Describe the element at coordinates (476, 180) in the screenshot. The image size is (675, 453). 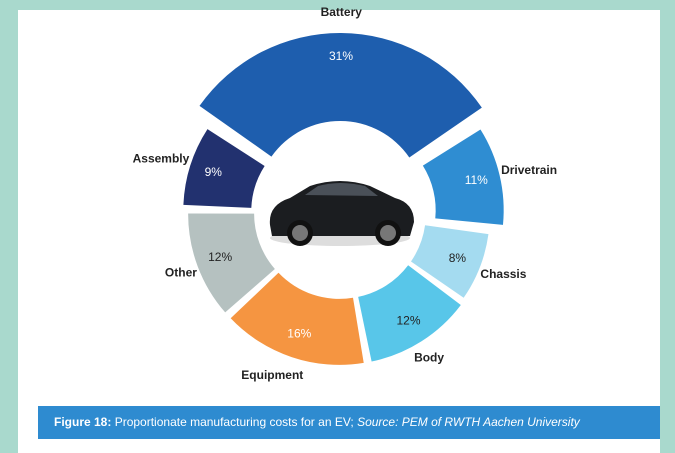
I see `value-label: 11%` at that location.